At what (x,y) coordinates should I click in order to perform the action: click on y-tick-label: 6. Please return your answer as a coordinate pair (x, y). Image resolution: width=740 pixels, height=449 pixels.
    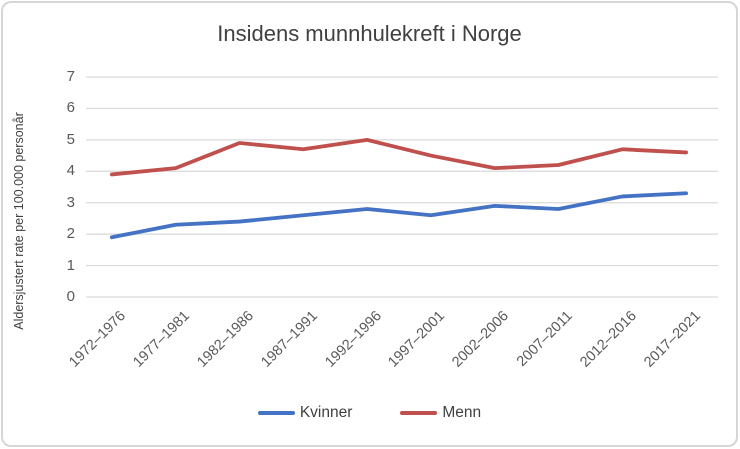
    Looking at the image, I should click on (70, 108).